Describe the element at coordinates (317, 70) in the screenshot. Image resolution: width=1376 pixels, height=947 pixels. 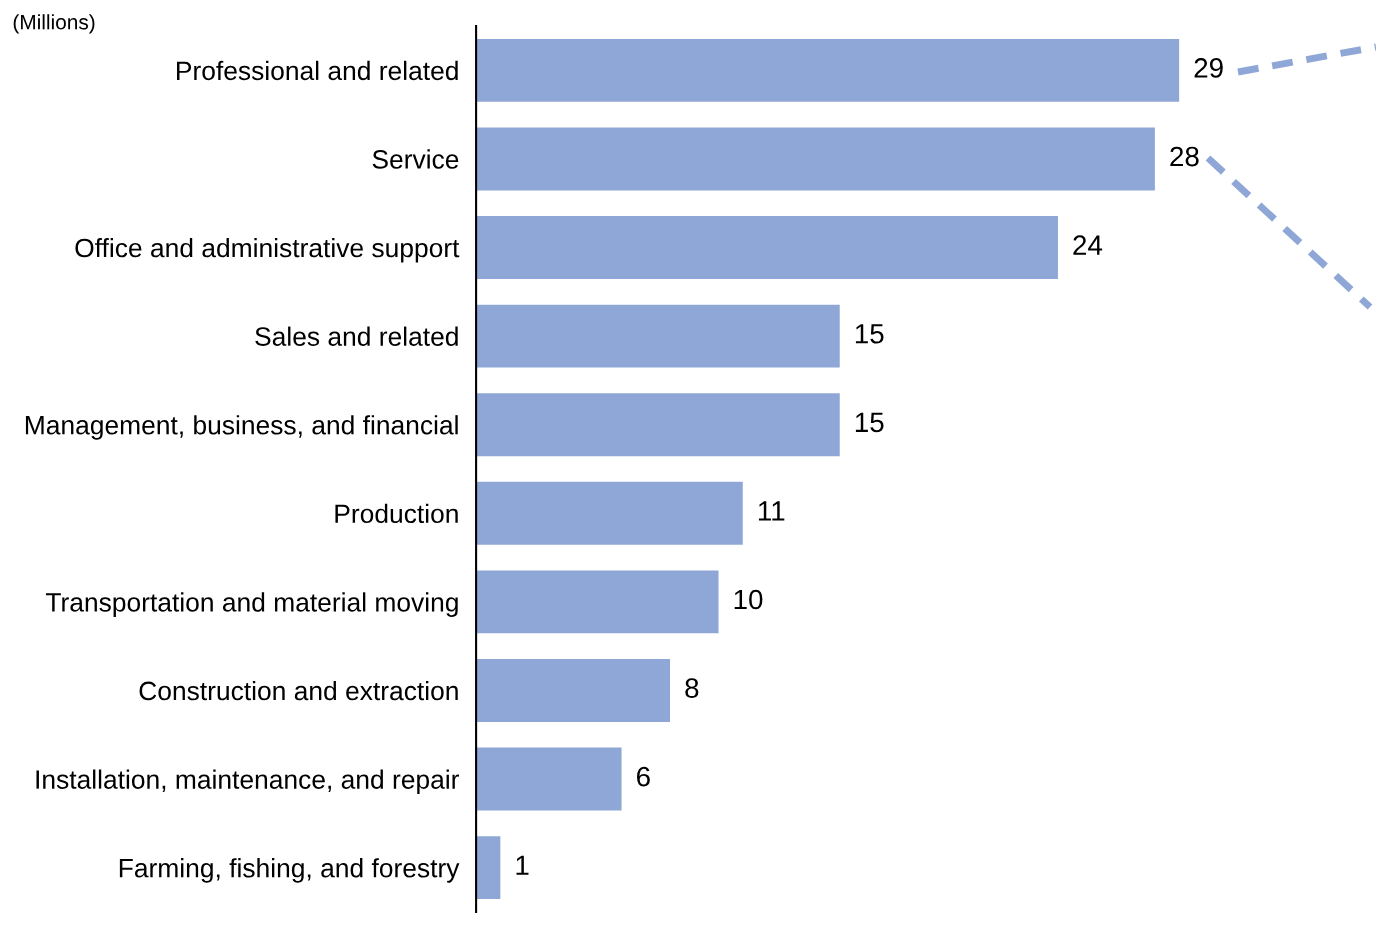
I see `y-tick-label: Professional and related` at that location.